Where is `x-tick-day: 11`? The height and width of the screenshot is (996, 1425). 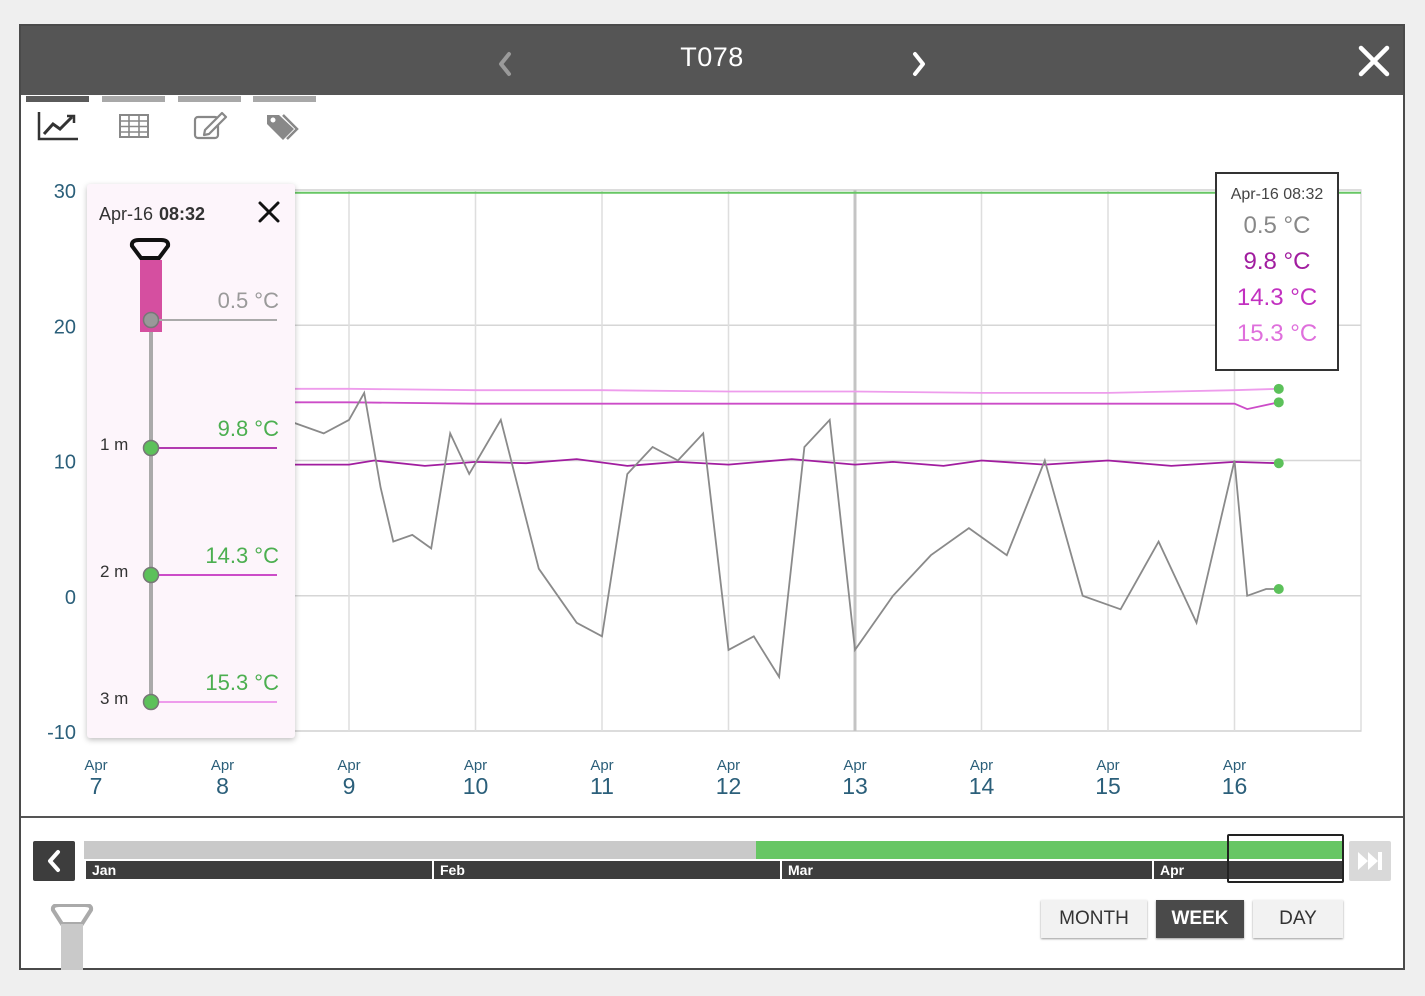 x-tick-day: 11 is located at coordinates (602, 786).